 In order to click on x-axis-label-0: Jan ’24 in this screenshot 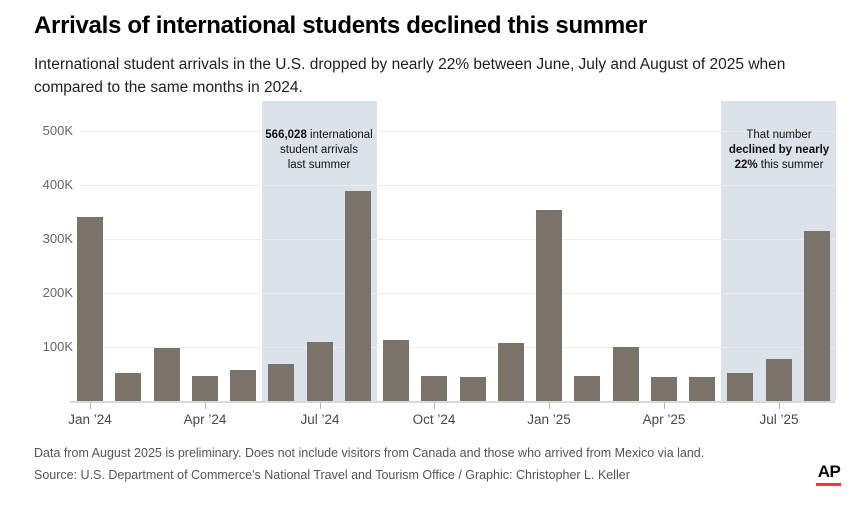, I will do `click(90, 419)`.